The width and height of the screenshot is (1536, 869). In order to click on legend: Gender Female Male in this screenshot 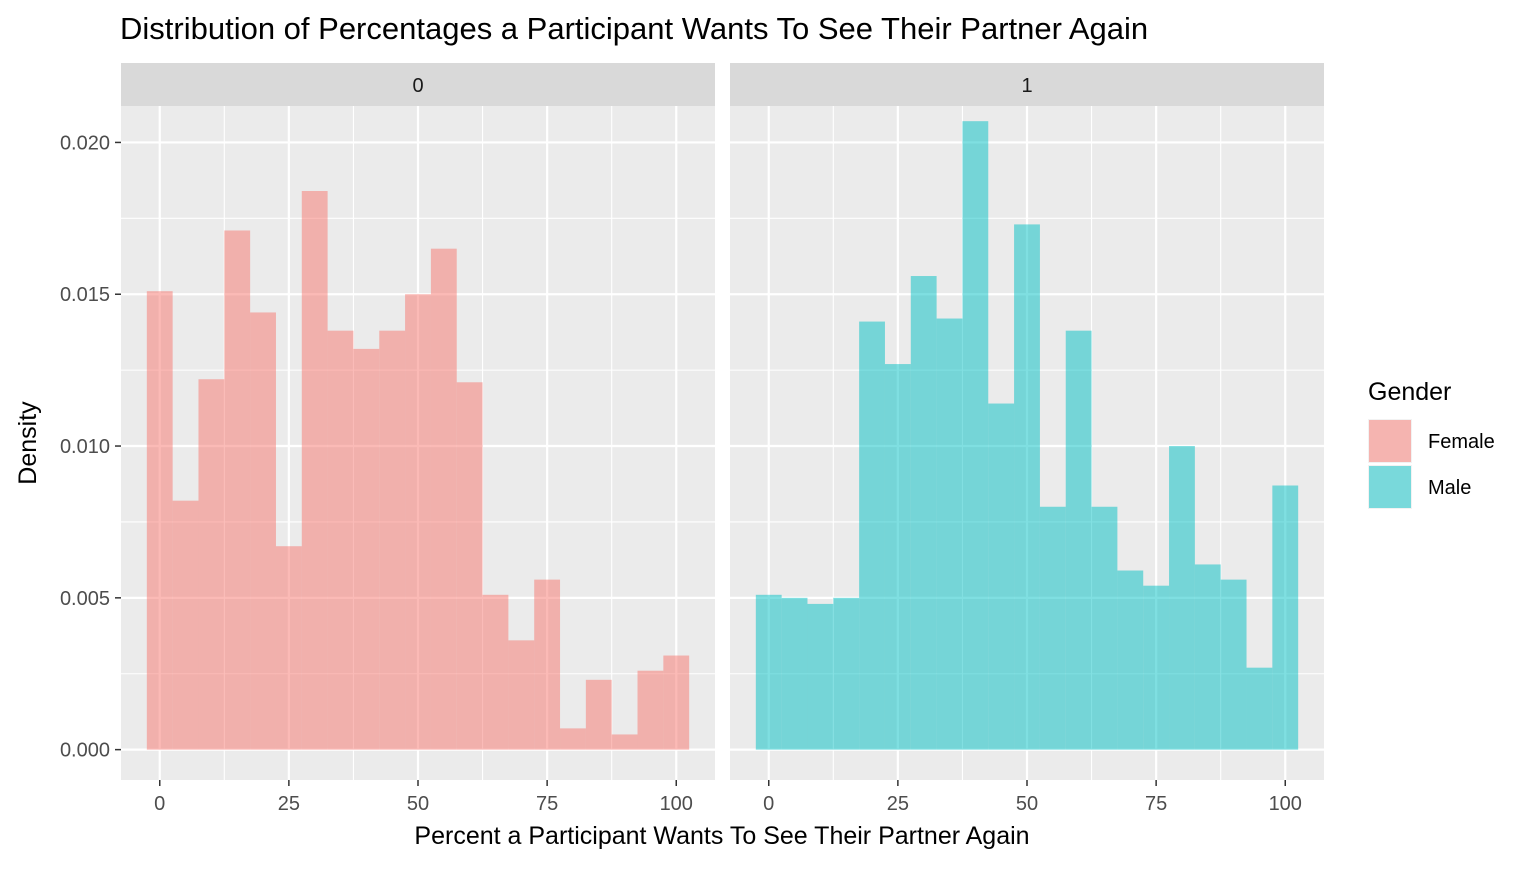, I will do `click(1431, 443)`.